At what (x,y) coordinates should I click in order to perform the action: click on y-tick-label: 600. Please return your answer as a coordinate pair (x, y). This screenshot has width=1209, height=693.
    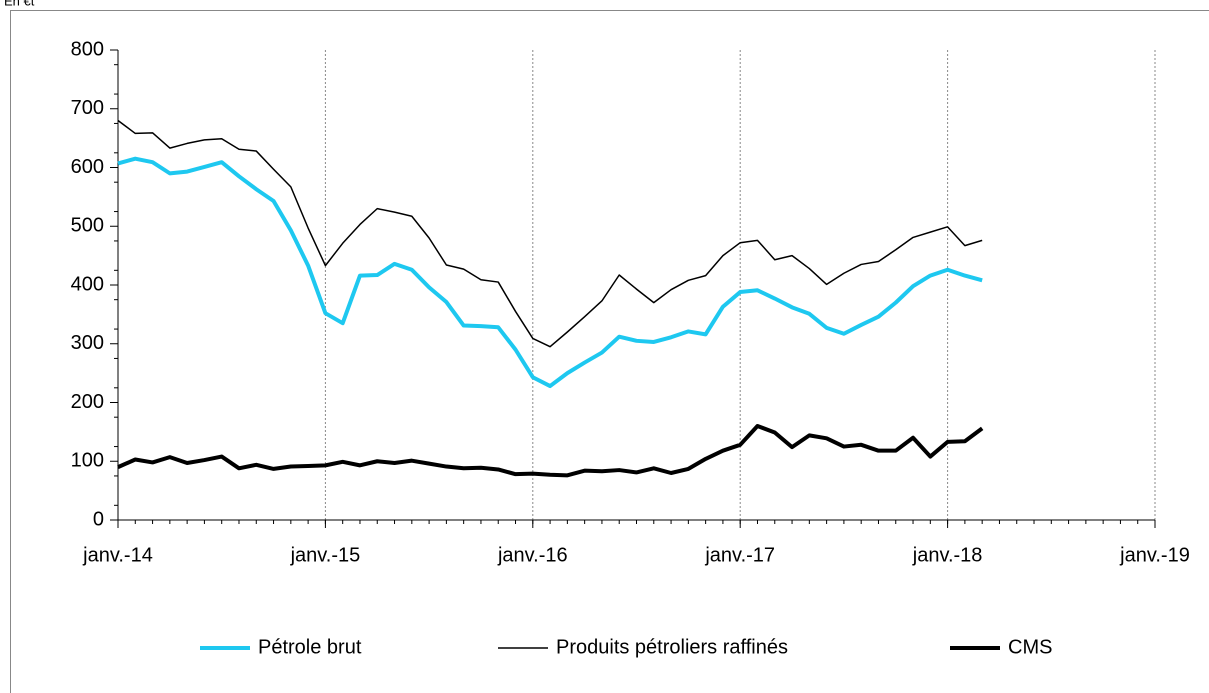
    Looking at the image, I should click on (87, 167).